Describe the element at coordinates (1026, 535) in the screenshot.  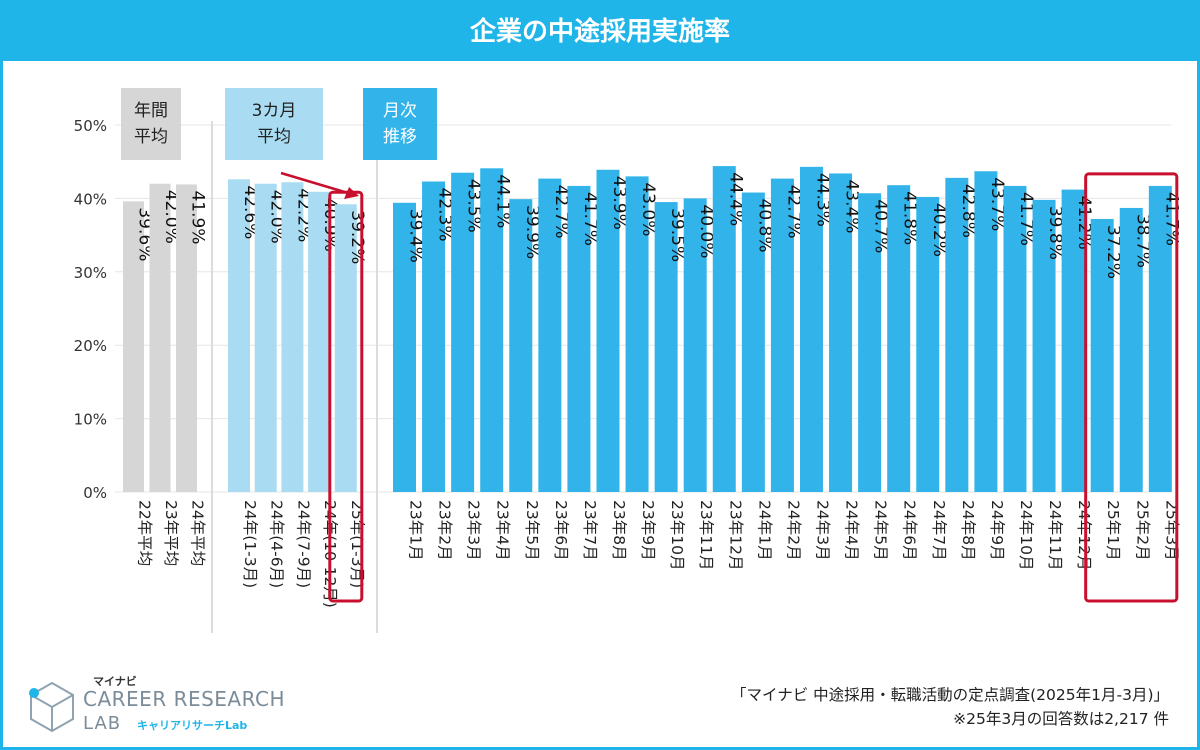
I see `x-tick-label: 24年10月` at that location.